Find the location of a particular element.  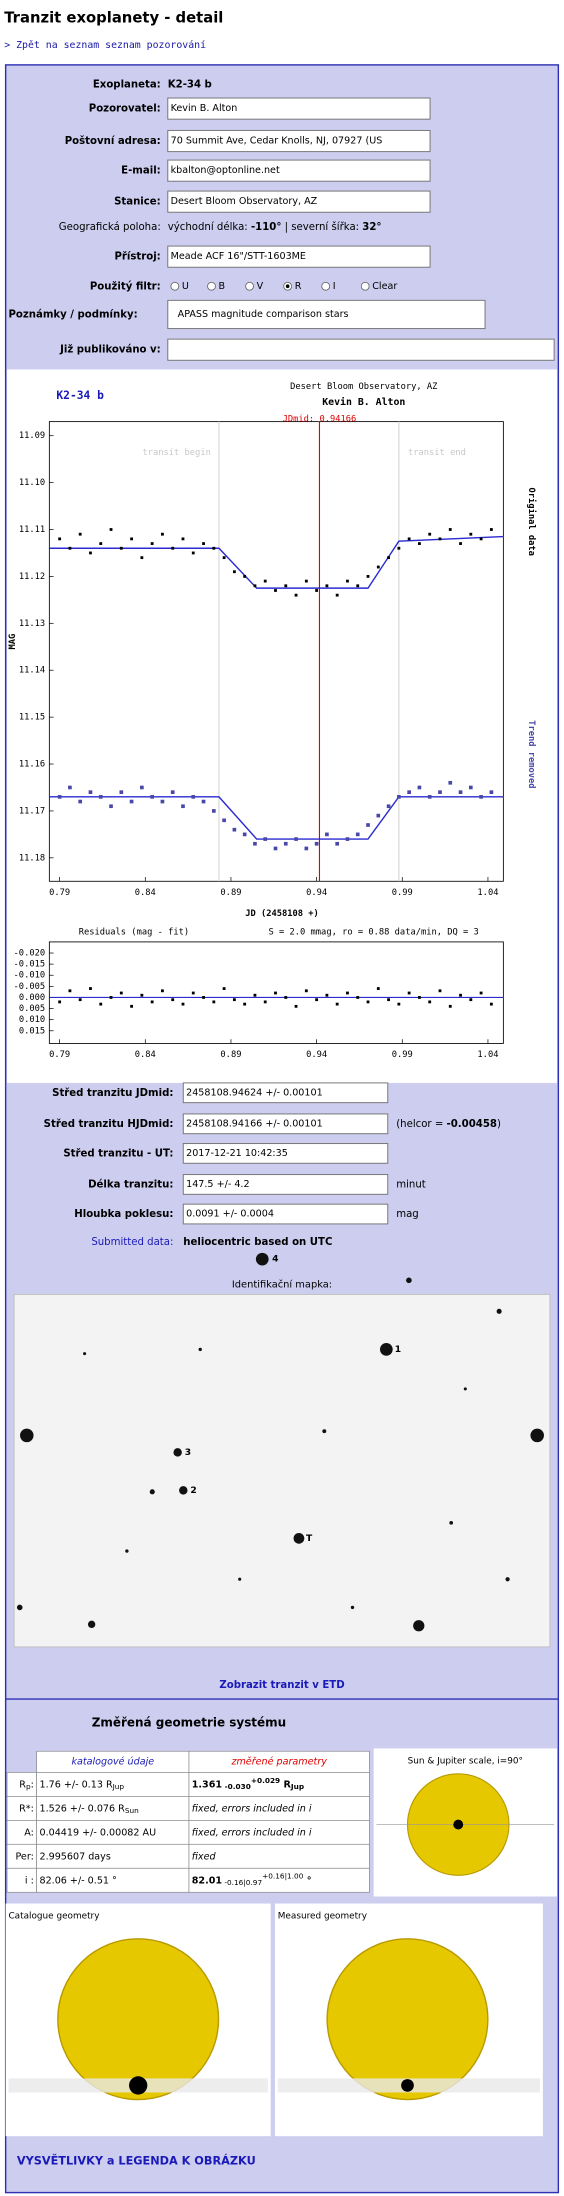

chart-stats: S = 2.0 mmag, ro = 0.88 data/min, DQ = 3 is located at coordinates (373, 933).